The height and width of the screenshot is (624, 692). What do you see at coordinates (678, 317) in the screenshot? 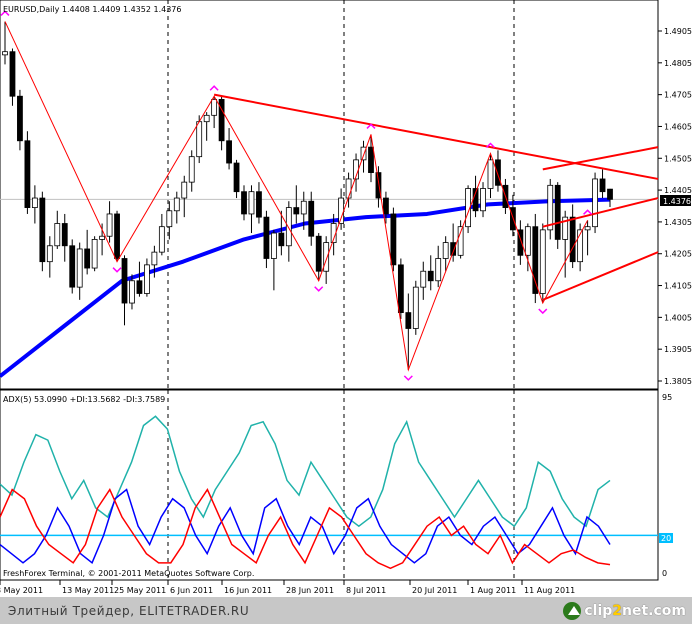
I see `price-tick-label: 1.4005` at bounding box center [678, 317].